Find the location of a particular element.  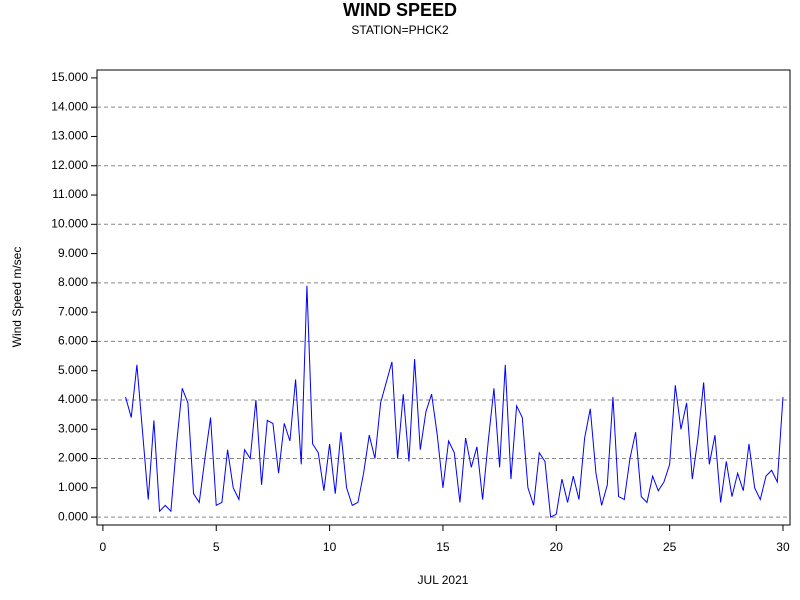

y-tick-label: 4.000 is located at coordinates (73, 399).